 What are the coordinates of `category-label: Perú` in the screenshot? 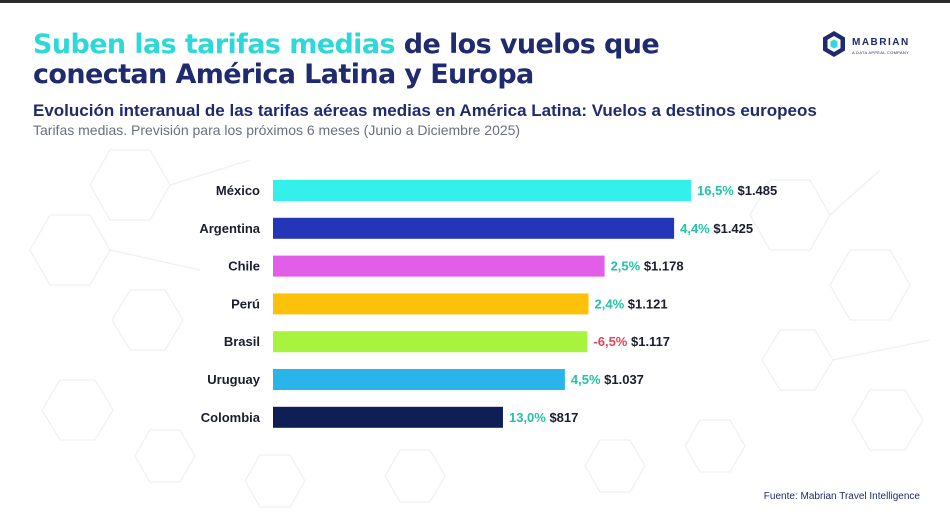 It's located at (245, 303).